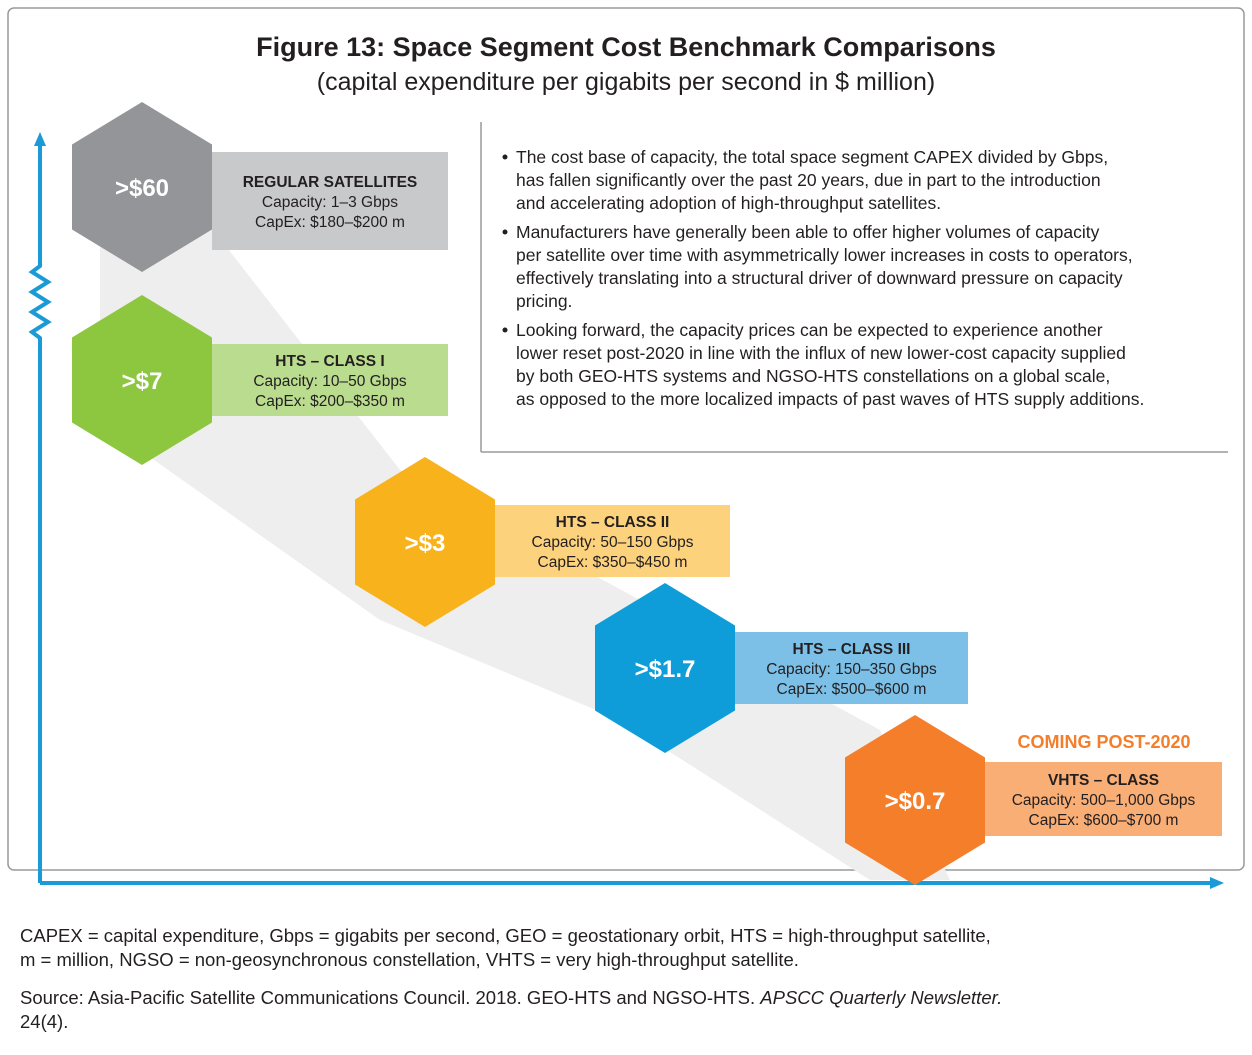 The image size is (1252, 1055). I want to click on item-capacity: Capacity: 50–150 Gbps, so click(613, 542).